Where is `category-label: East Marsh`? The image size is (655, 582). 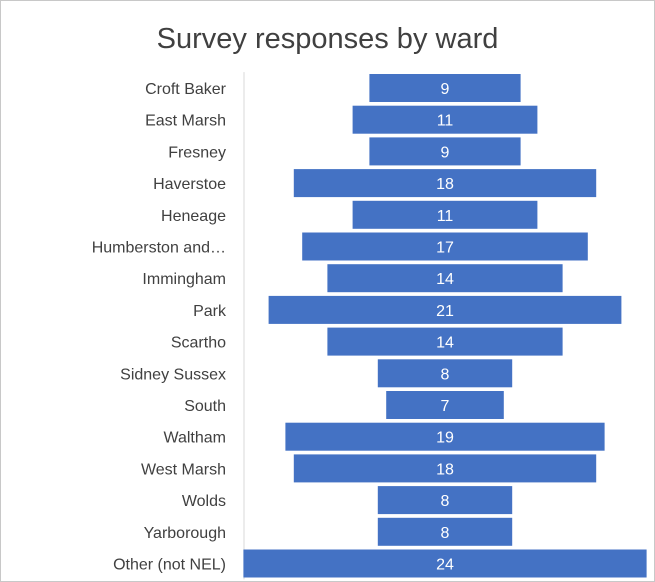
category-label: East Marsh is located at coordinates (185, 121).